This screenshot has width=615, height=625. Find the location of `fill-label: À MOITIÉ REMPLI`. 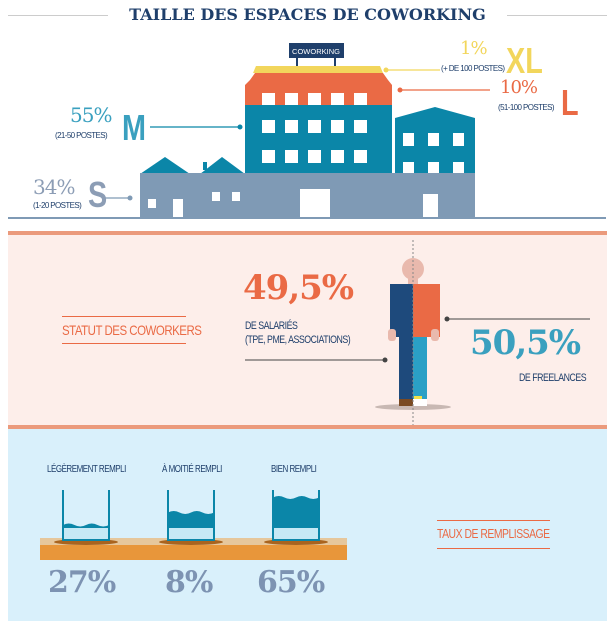

fill-label: À MOITIÉ REMPLI is located at coordinates (192, 469).